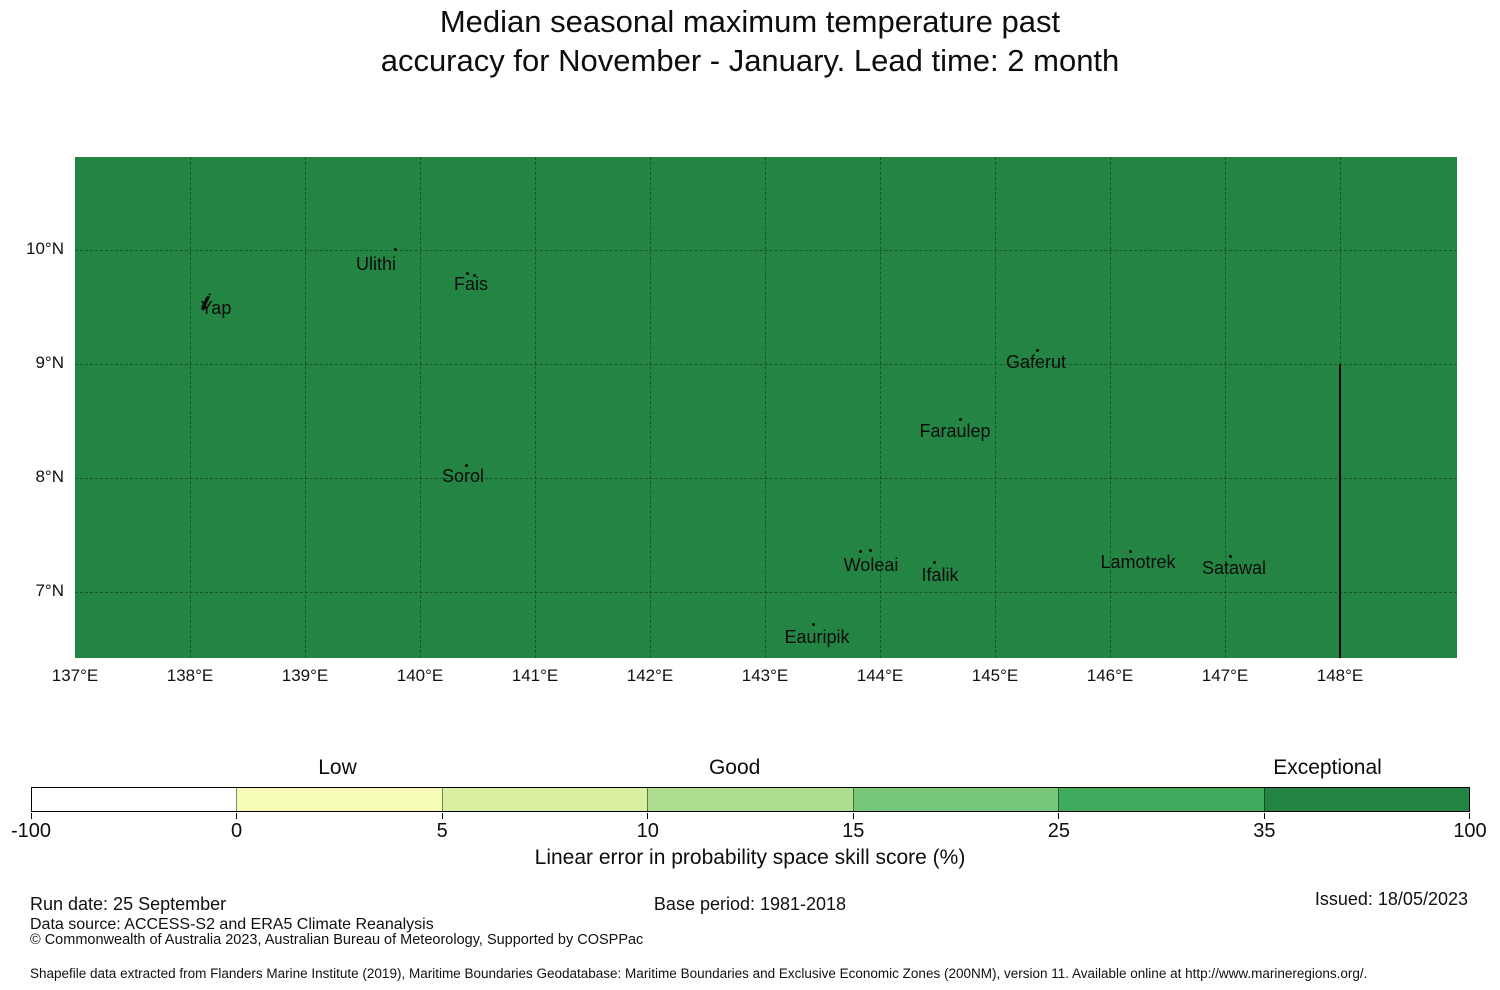 This screenshot has height=990, width=1500. I want to click on lon-tick-label: 145°E, so click(995, 675).